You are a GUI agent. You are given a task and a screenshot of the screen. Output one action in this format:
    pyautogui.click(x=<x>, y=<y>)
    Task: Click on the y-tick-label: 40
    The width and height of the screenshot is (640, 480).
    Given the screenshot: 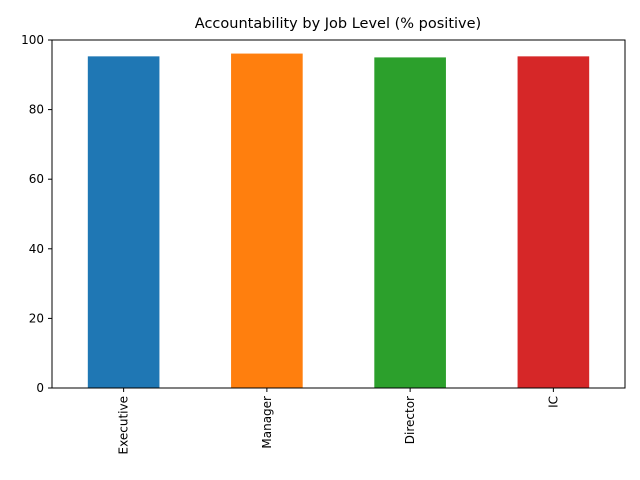 What is the action you would take?
    pyautogui.click(x=36, y=249)
    